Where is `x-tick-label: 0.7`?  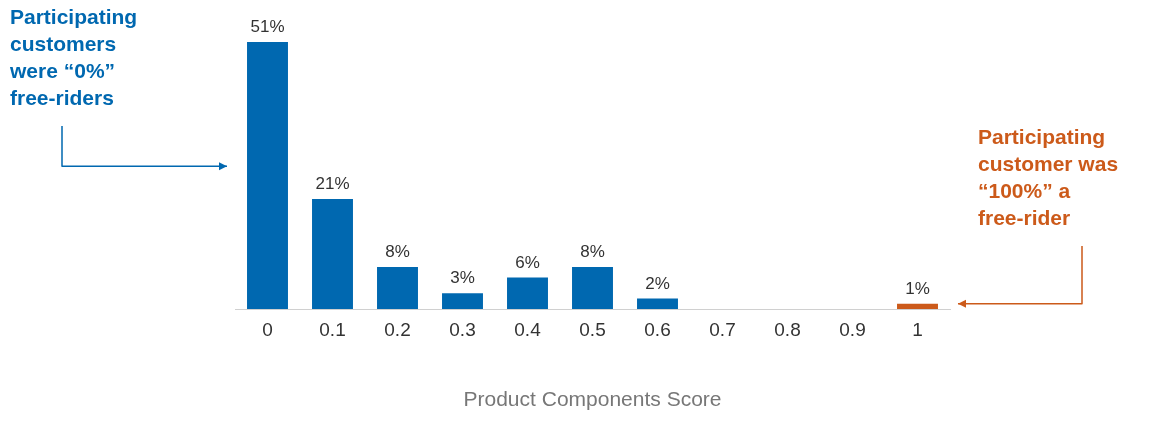 x-tick-label: 0.7 is located at coordinates (722, 329).